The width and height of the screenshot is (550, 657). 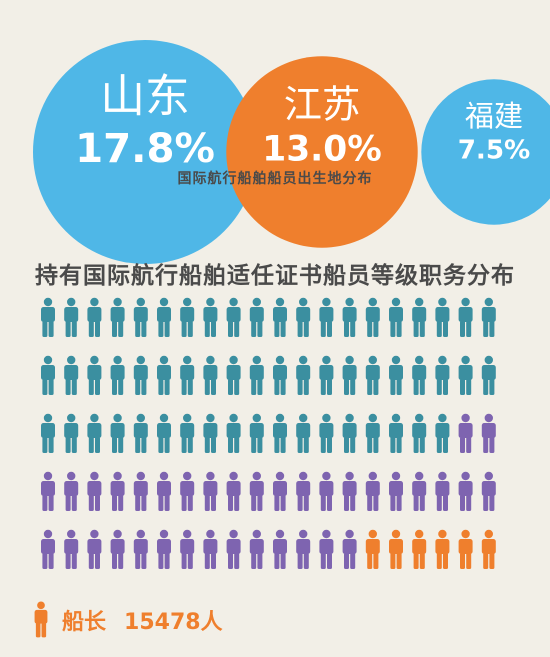 What do you see at coordinates (173, 622) in the screenshot?
I see `legend-value: 15478人` at bounding box center [173, 622].